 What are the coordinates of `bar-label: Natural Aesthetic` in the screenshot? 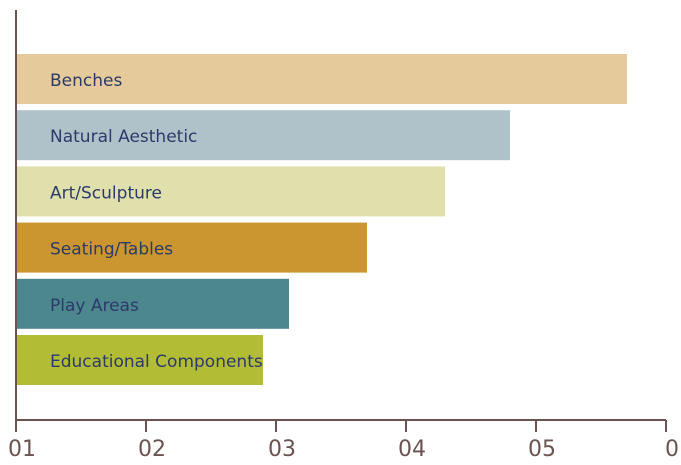 It's located at (123, 137).